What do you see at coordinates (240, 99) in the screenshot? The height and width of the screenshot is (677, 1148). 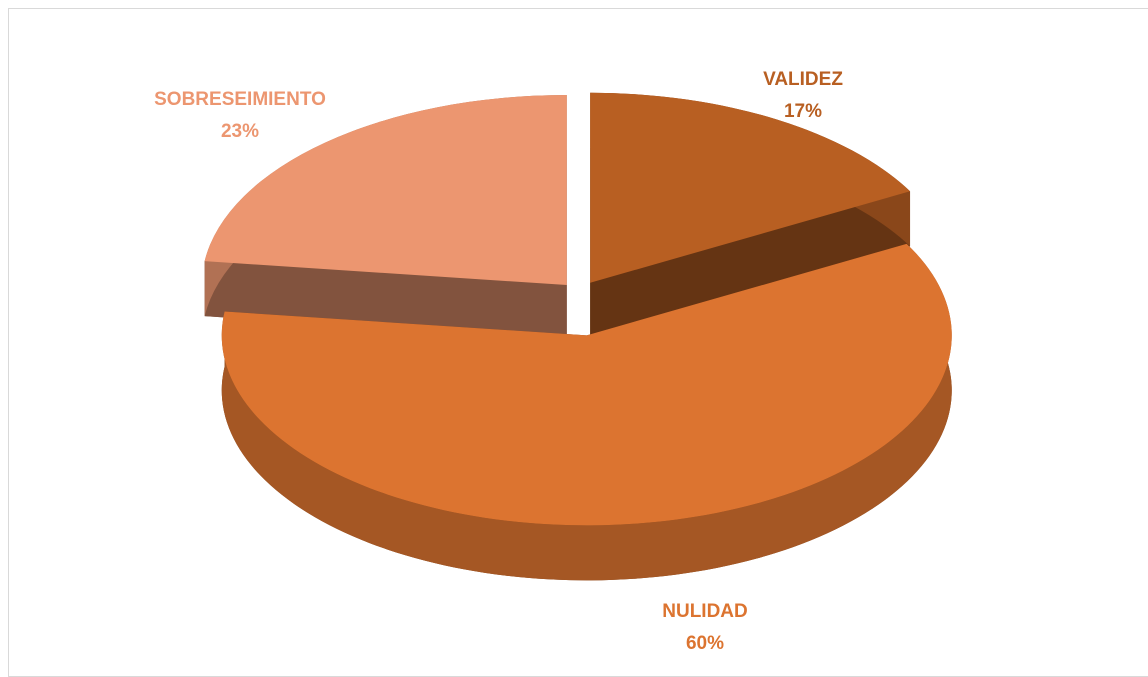 I see `data-label-category: SOBRESEIMIENTO` at bounding box center [240, 99].